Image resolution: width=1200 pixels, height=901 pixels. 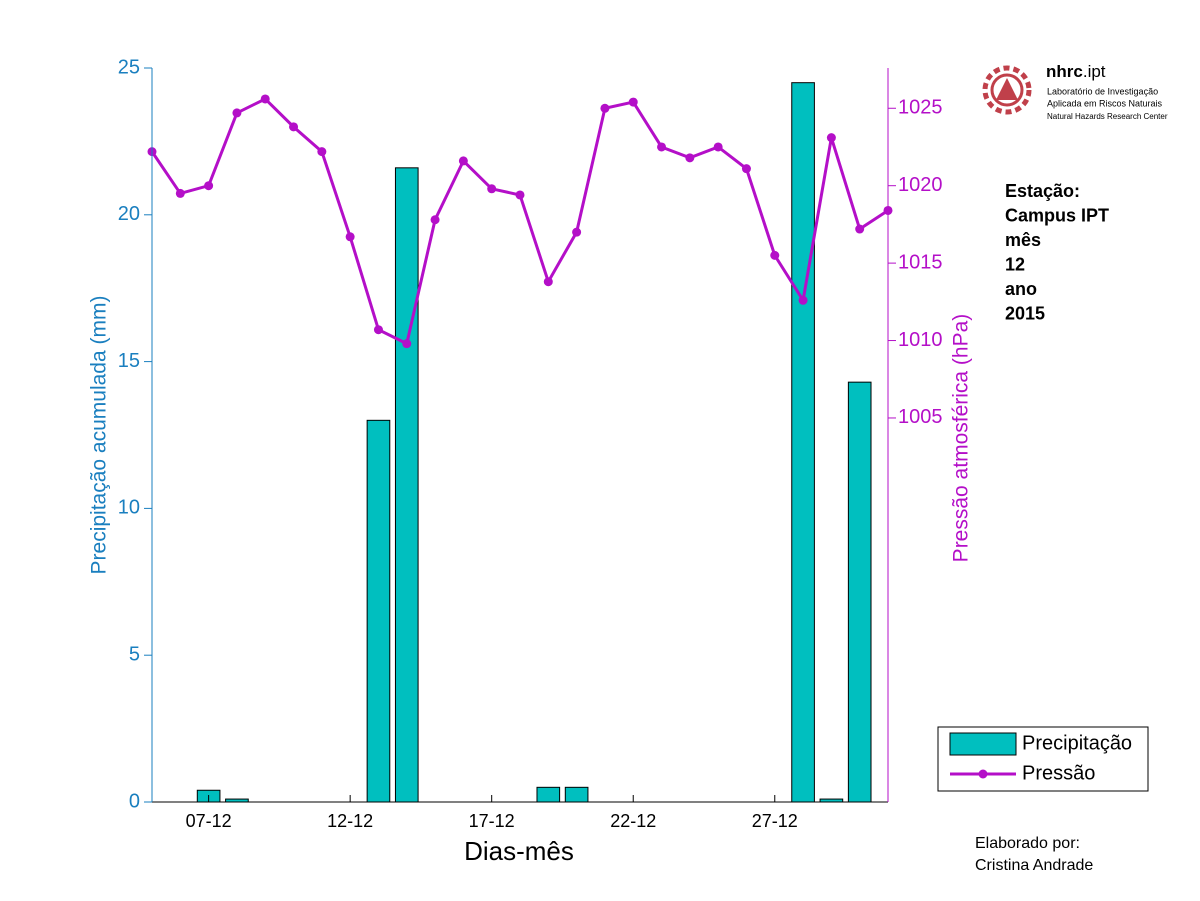 What do you see at coordinates (1057, 215) in the screenshot?
I see `annotation: Campus IPT` at bounding box center [1057, 215].